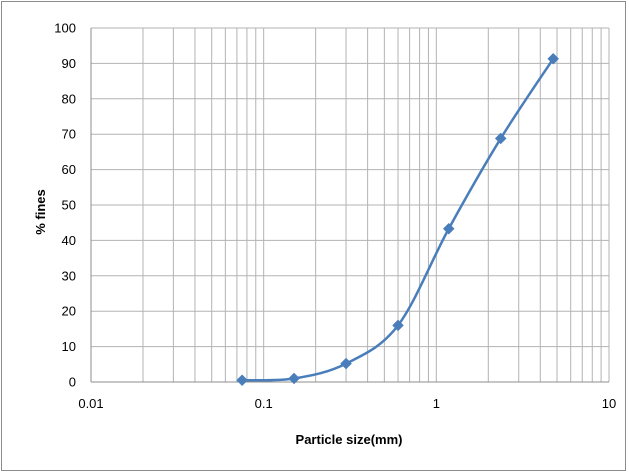 The width and height of the screenshot is (629, 474). Describe the element at coordinates (69, 98) in the screenshot. I see `y-tick-label: 80` at that location.